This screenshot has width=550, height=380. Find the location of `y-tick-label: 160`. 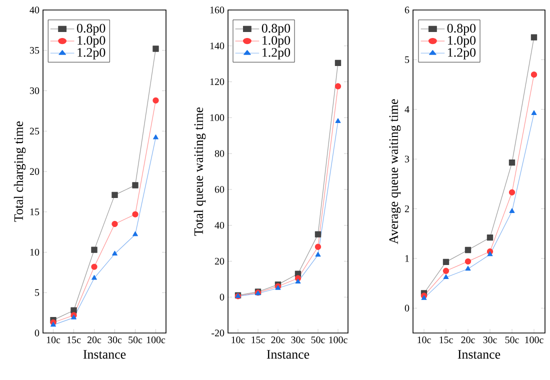

y-tick-label: 160 is located at coordinates (217, 10).